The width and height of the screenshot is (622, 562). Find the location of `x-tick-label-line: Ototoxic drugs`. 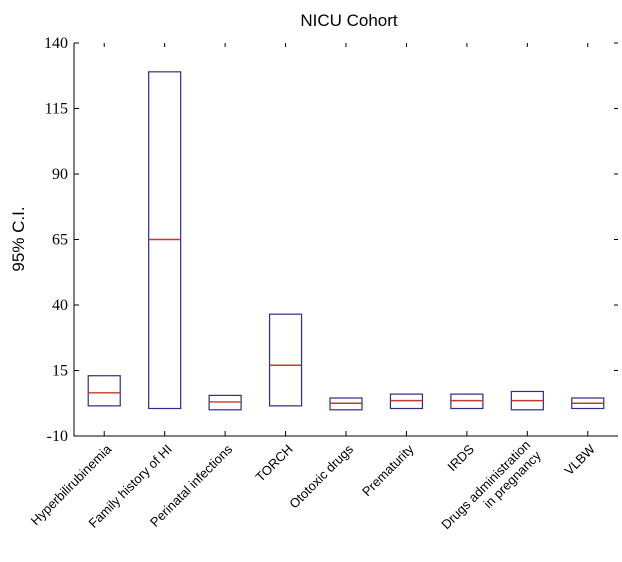

x-tick-label-line: Ototoxic drugs is located at coordinates (321, 476).